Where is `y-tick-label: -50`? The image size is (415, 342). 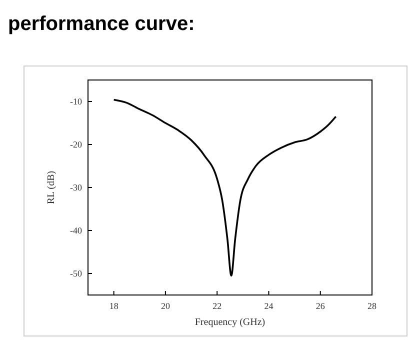
y-tick-label: -50 is located at coordinates (76, 273).